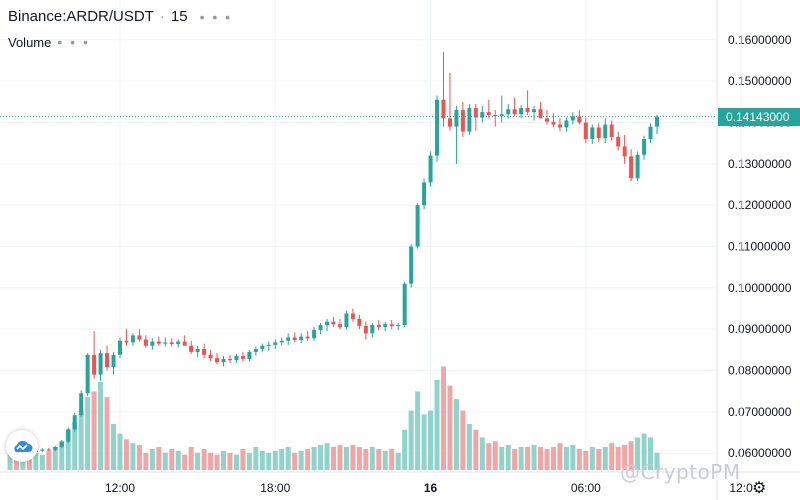  What do you see at coordinates (22, 446) in the screenshot?
I see `tradingview-cloud-icon` at bounding box center [22, 446].